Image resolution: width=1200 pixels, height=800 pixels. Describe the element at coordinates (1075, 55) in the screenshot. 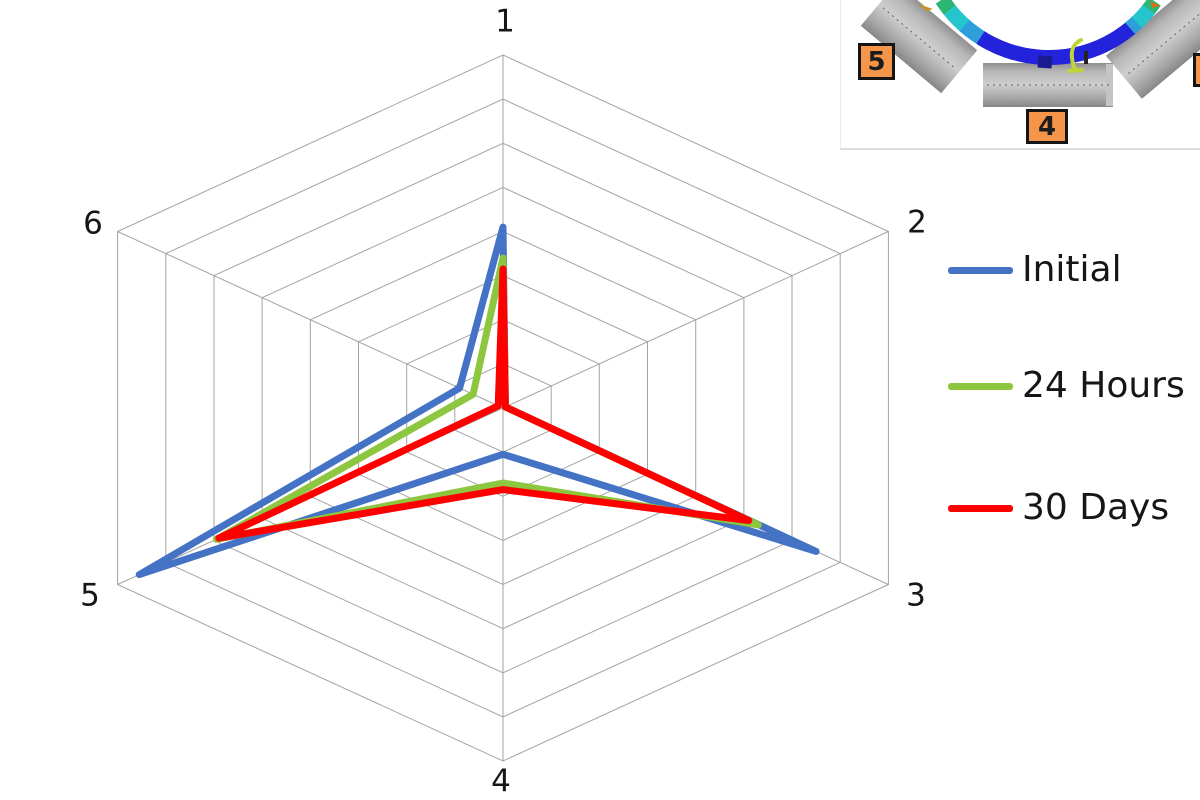

I see `boundary-condition-glyph` at that location.